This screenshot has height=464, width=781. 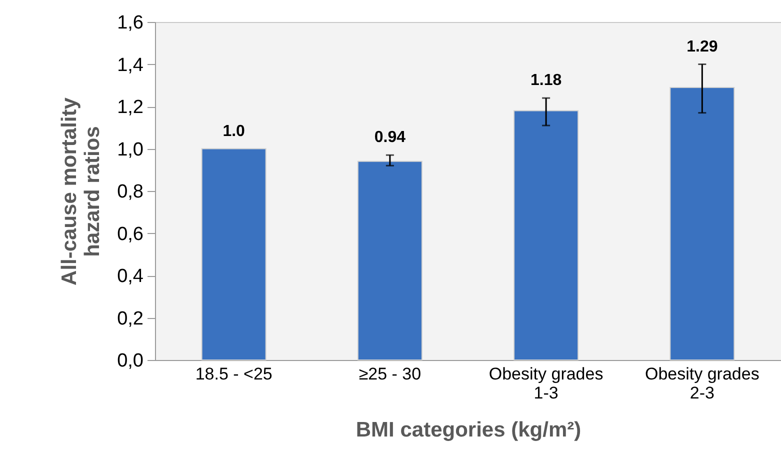 I want to click on x-tick-label: ≥25 - 30, so click(x=390, y=374).